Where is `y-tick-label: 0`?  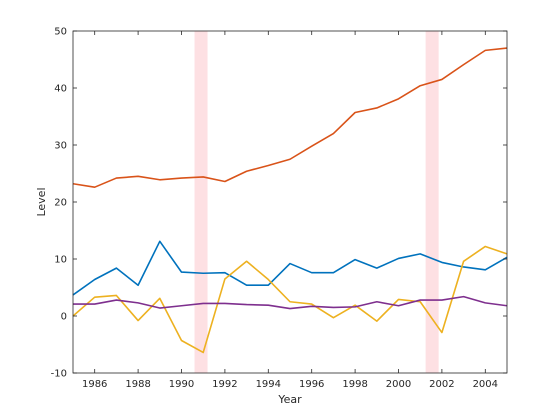
y-tick-label: 0 is located at coordinates (64, 317).